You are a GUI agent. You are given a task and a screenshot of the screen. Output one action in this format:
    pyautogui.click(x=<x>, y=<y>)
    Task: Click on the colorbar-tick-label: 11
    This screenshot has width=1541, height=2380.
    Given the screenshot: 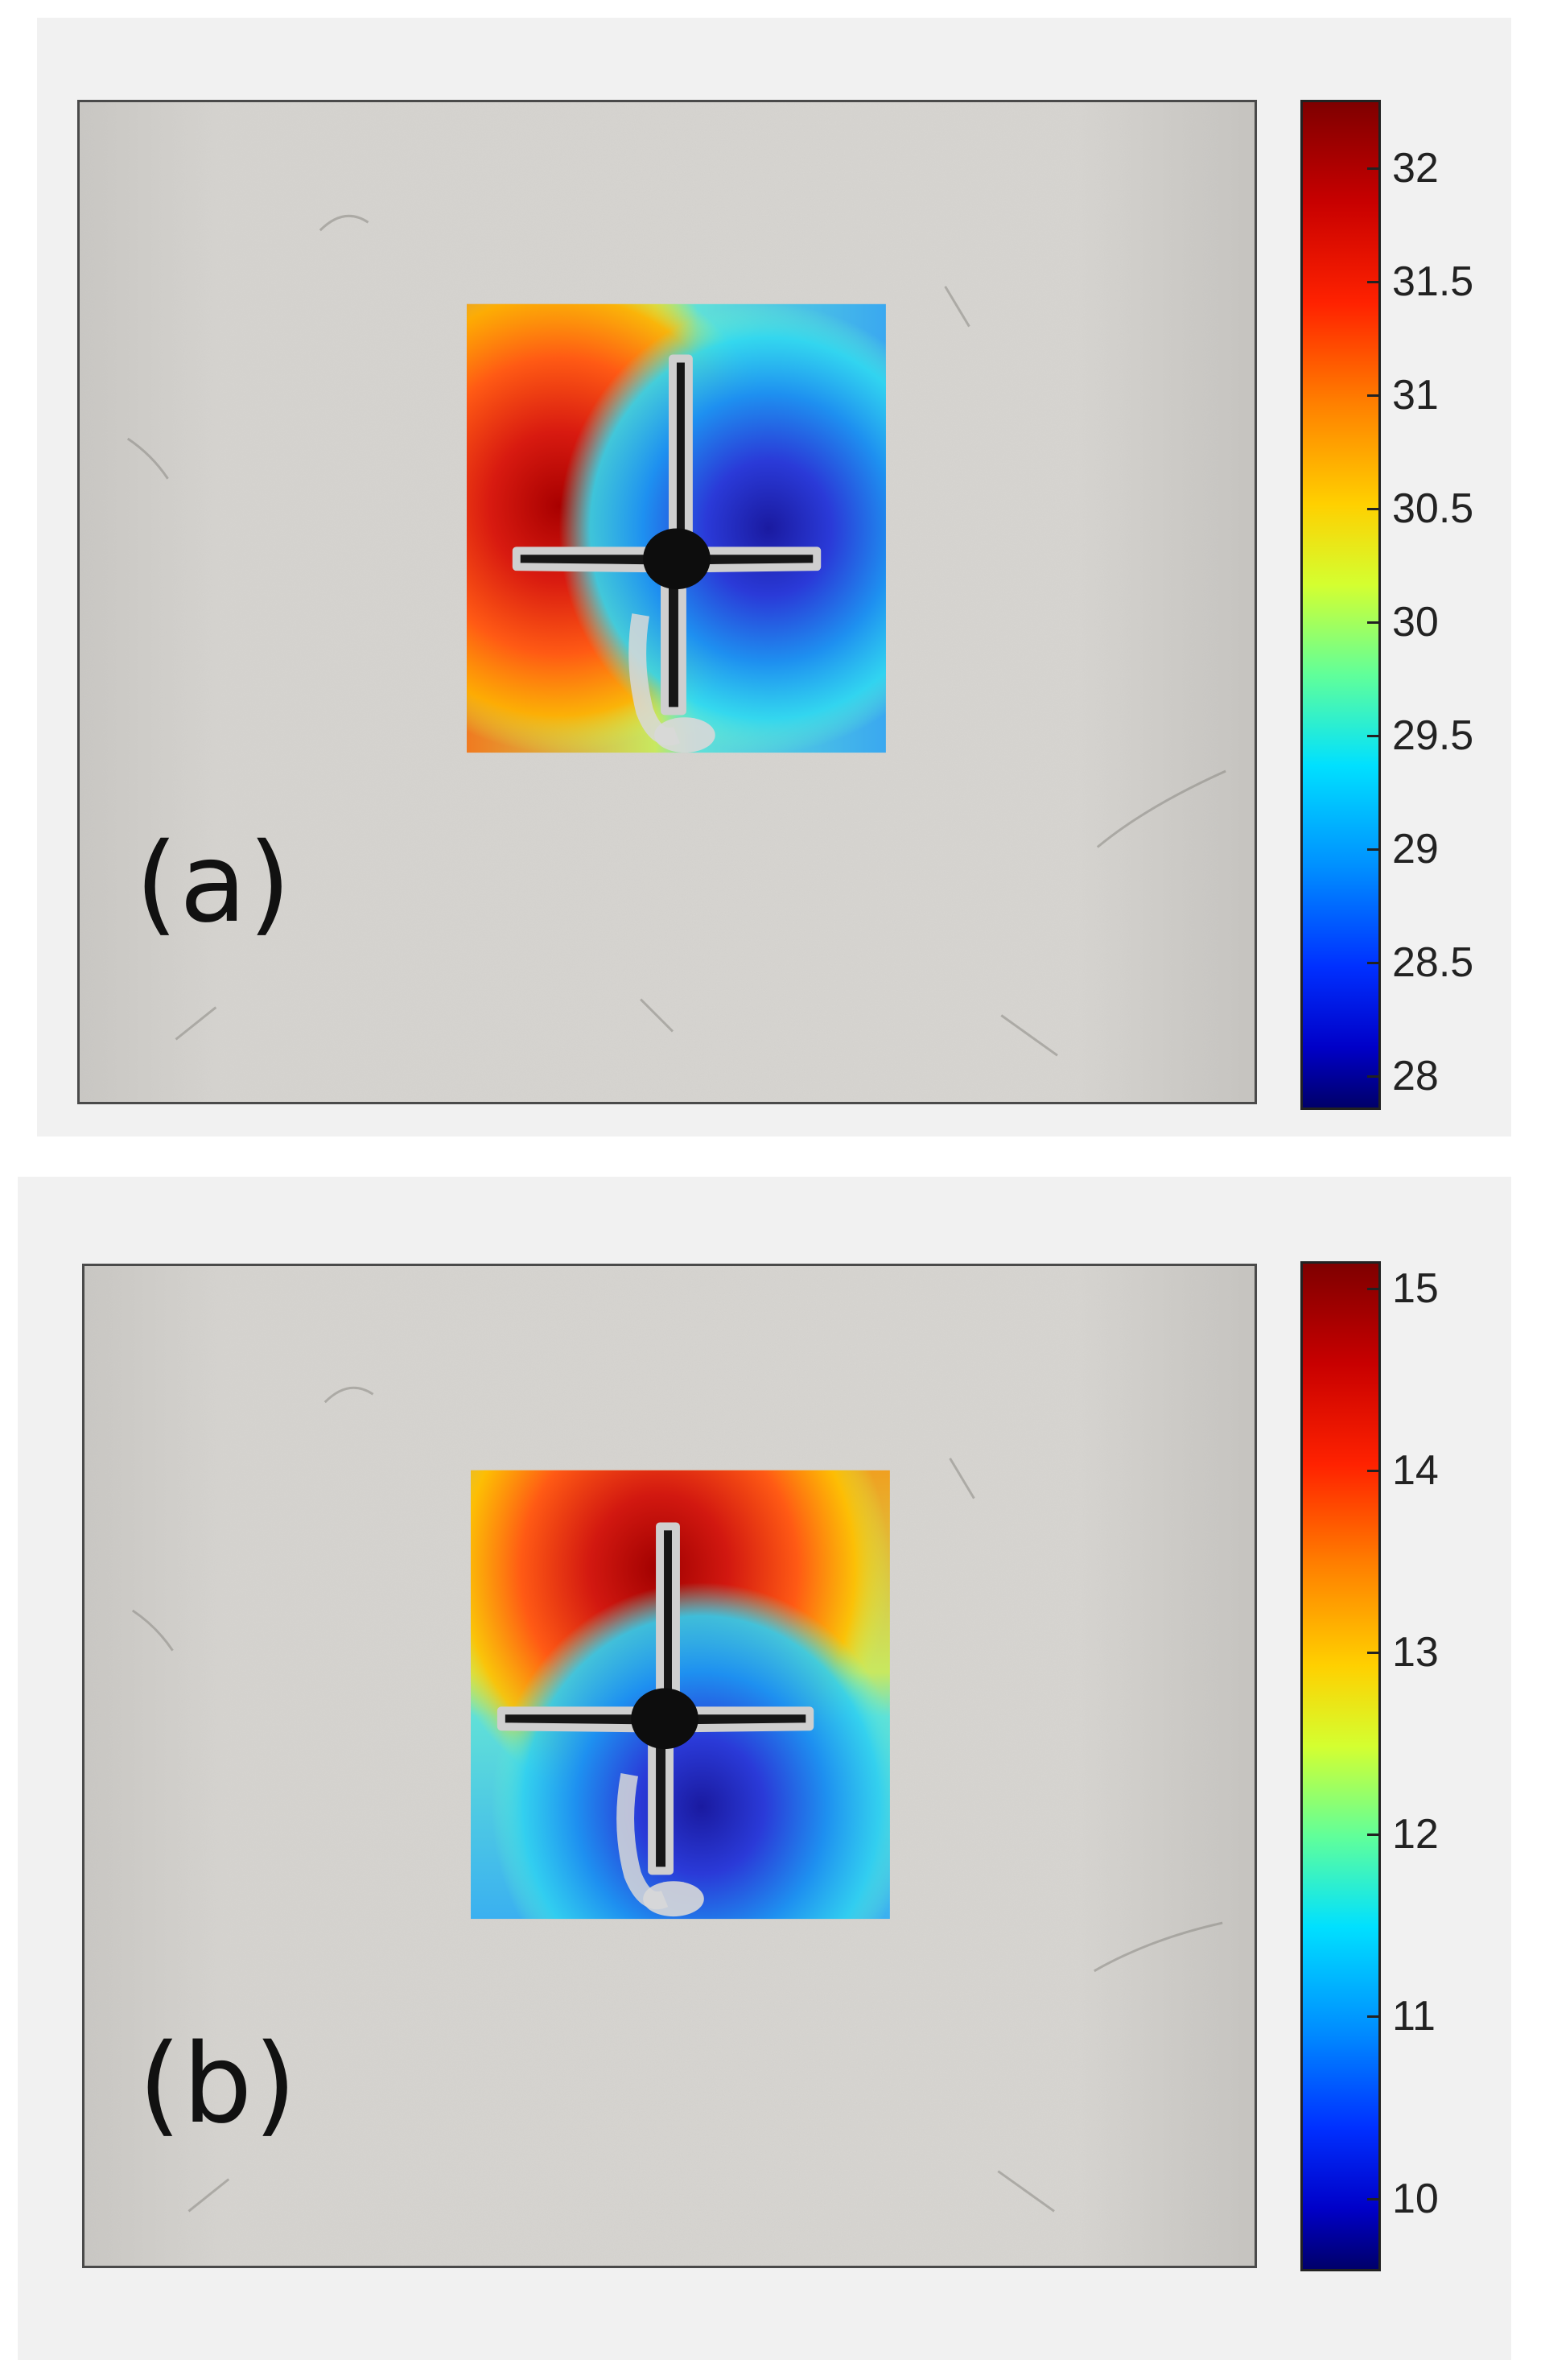 What is the action you would take?
    pyautogui.click(x=1414, y=2016)
    